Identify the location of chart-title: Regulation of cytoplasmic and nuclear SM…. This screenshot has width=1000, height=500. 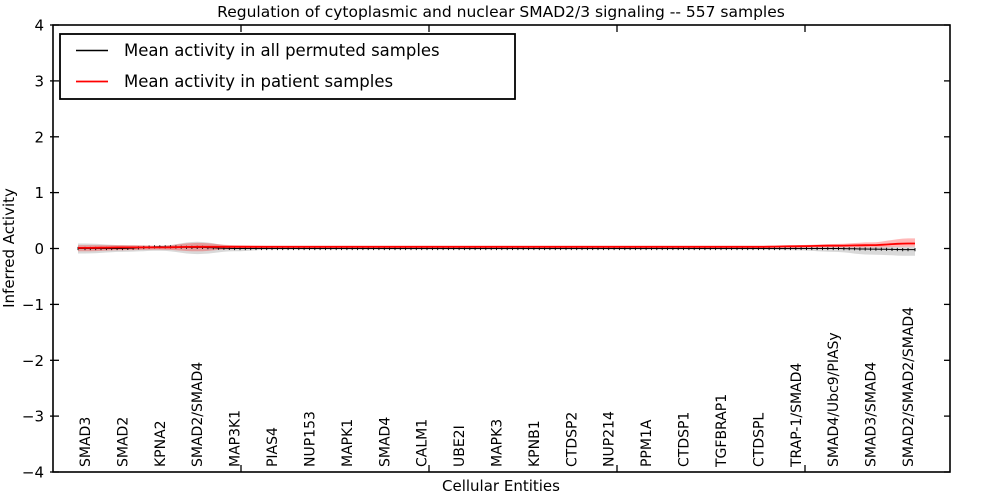
(501, 12).